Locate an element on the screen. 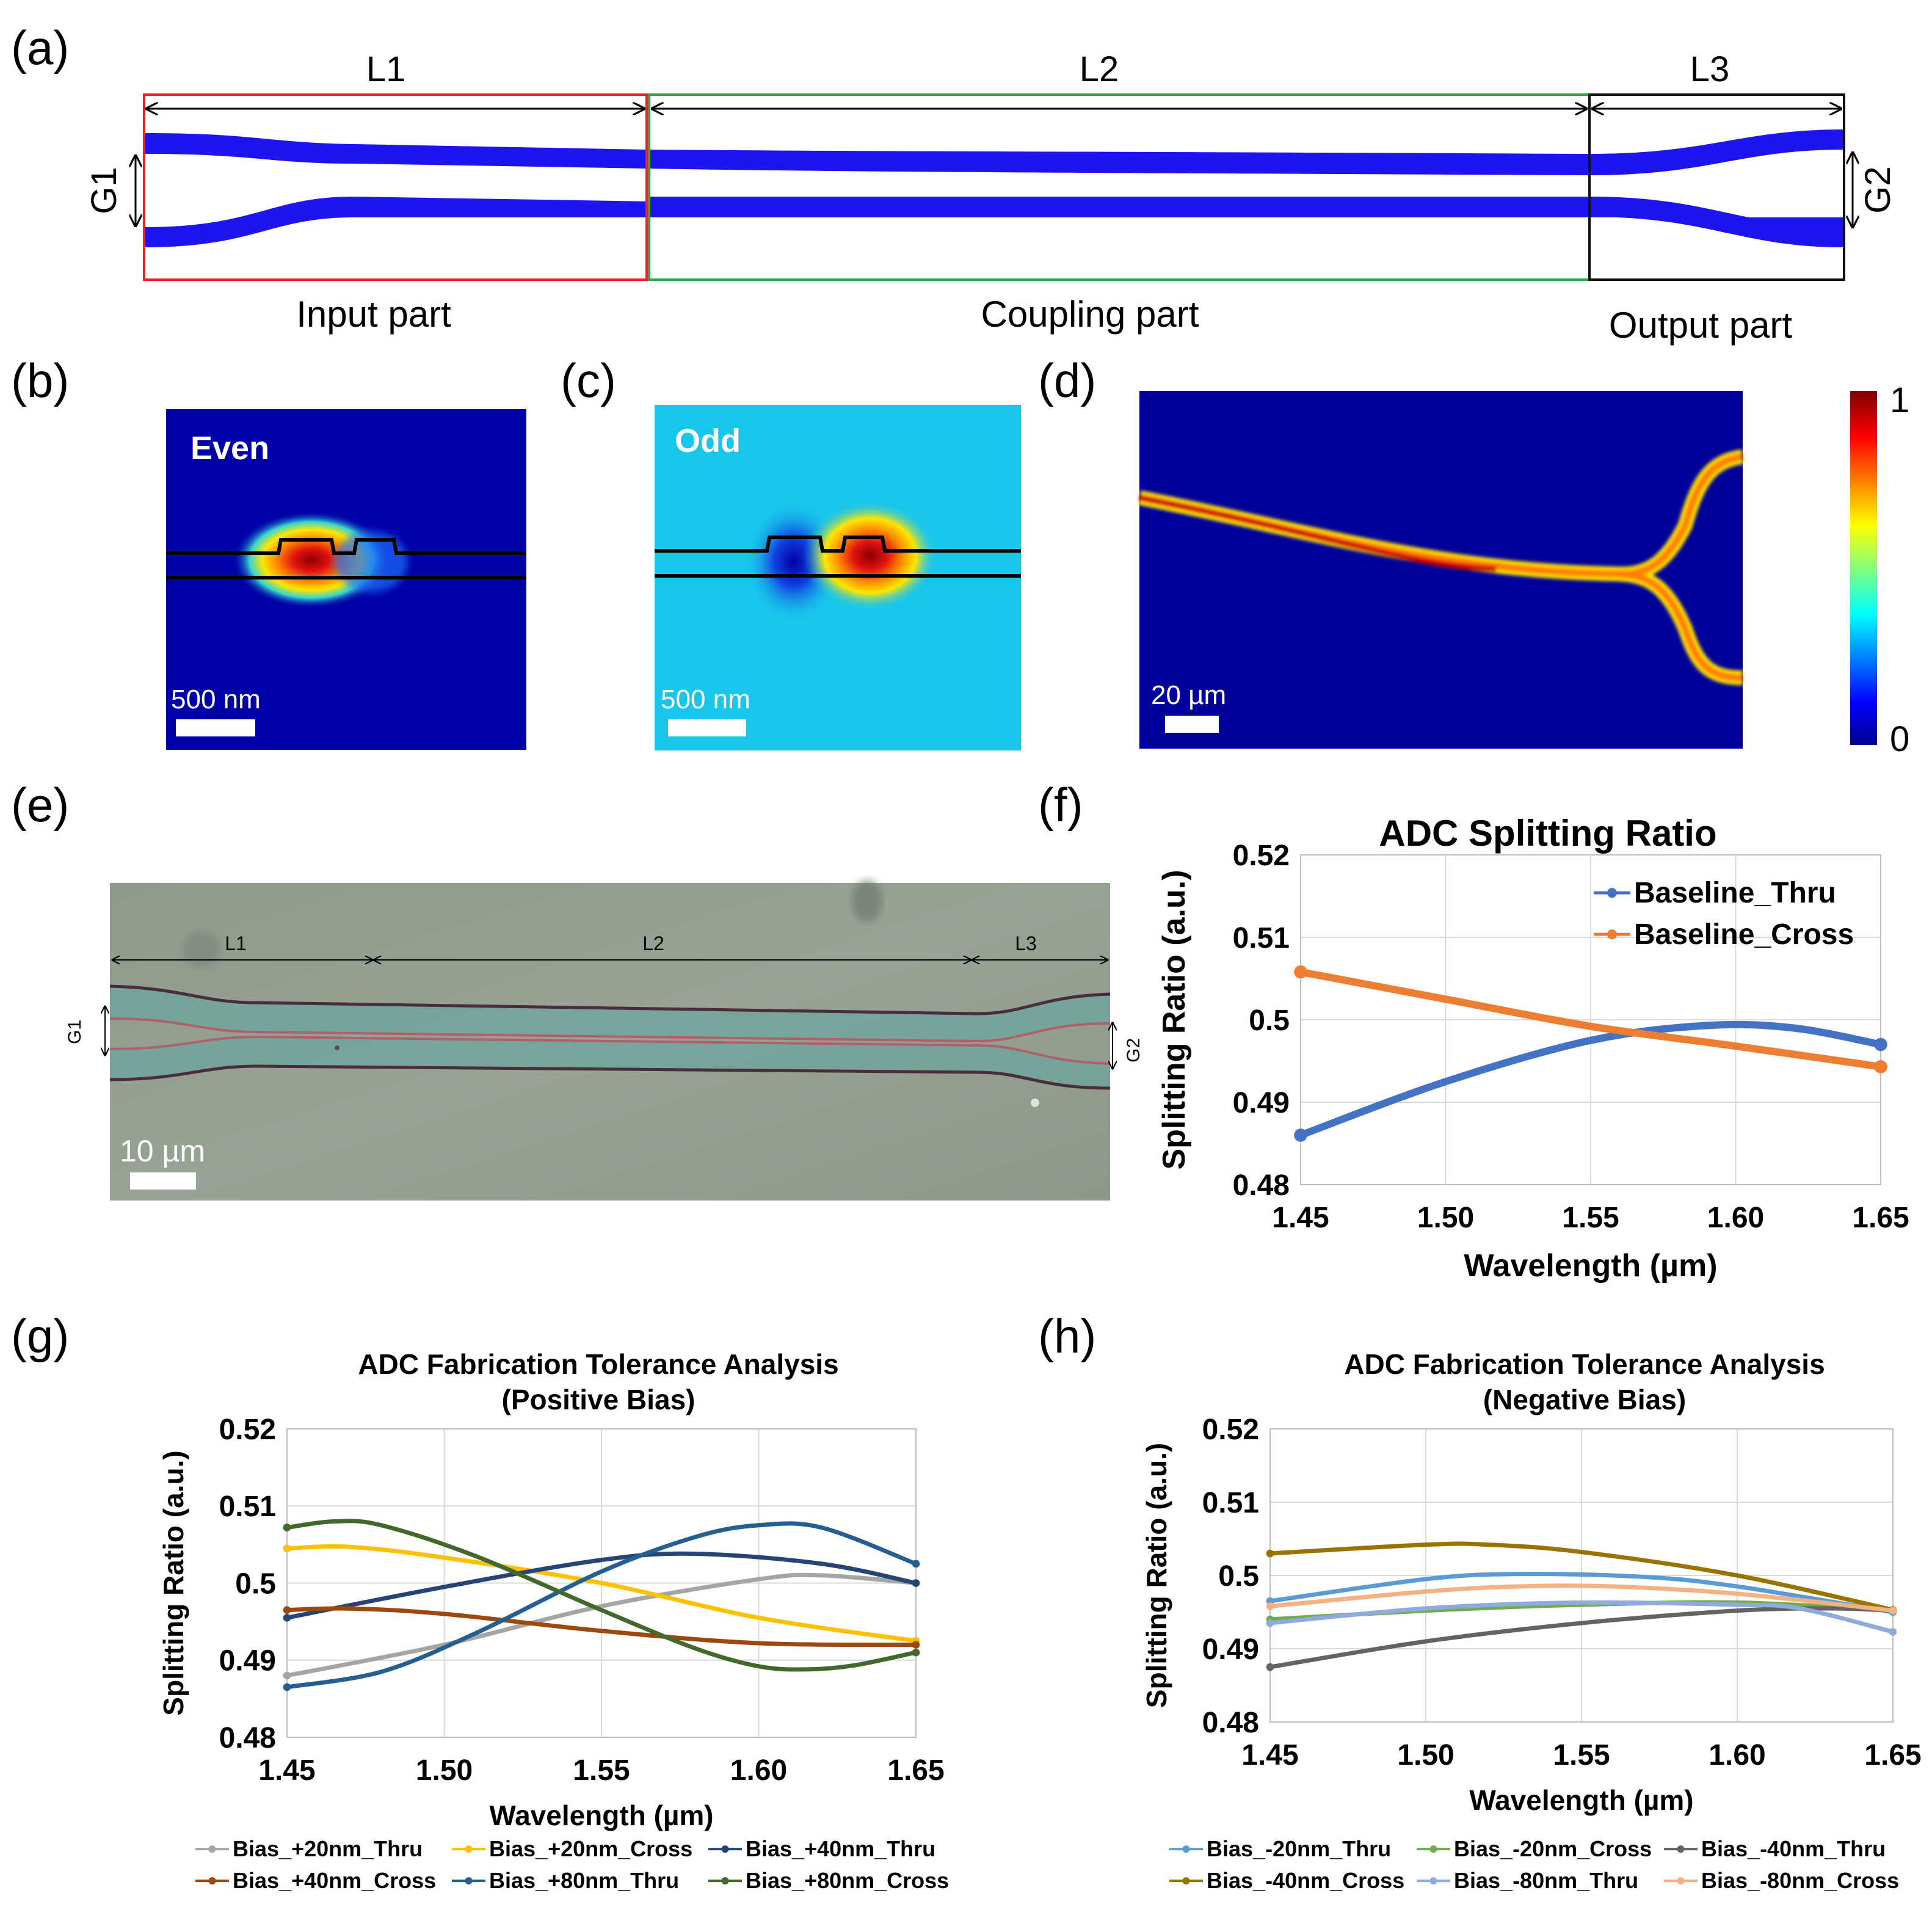 This screenshot has height=1929, width=1932. chart-h-legend-label: Bias_-80nm_Cross is located at coordinates (1800, 1880).